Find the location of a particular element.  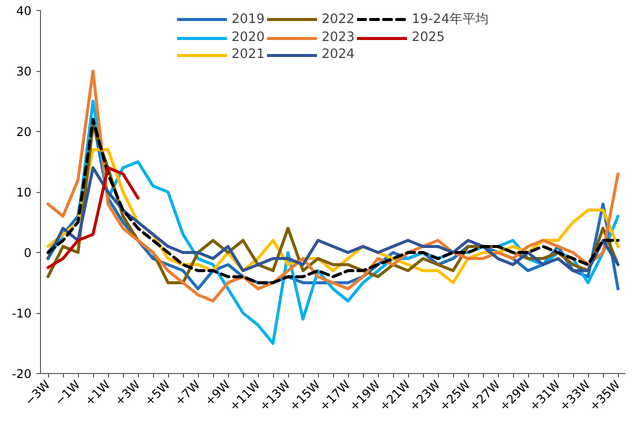

line-series is located at coordinates (93, 218).